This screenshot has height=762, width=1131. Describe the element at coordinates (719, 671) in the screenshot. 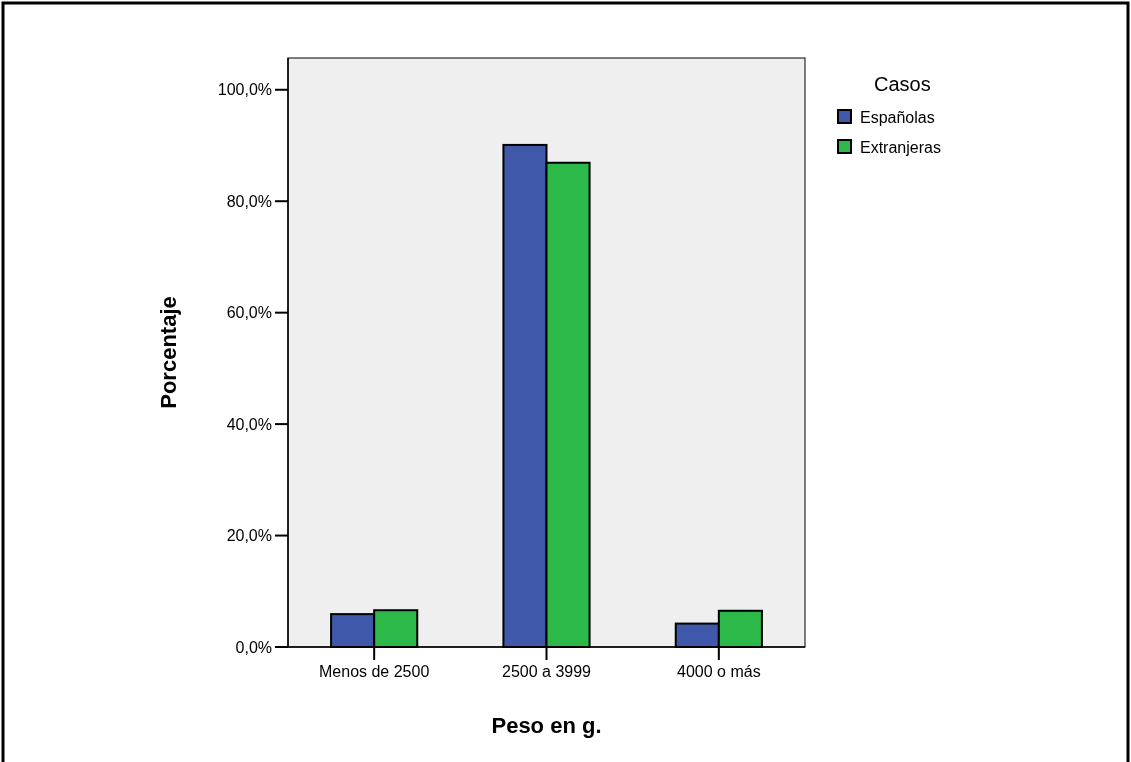

I see `x-tick-label: 4000 o más` at that location.